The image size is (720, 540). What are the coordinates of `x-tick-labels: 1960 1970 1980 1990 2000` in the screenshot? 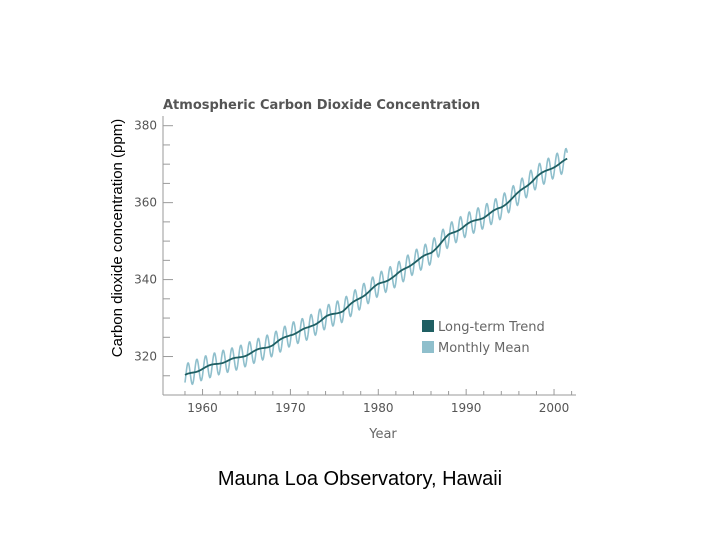 It's located at (378, 408).